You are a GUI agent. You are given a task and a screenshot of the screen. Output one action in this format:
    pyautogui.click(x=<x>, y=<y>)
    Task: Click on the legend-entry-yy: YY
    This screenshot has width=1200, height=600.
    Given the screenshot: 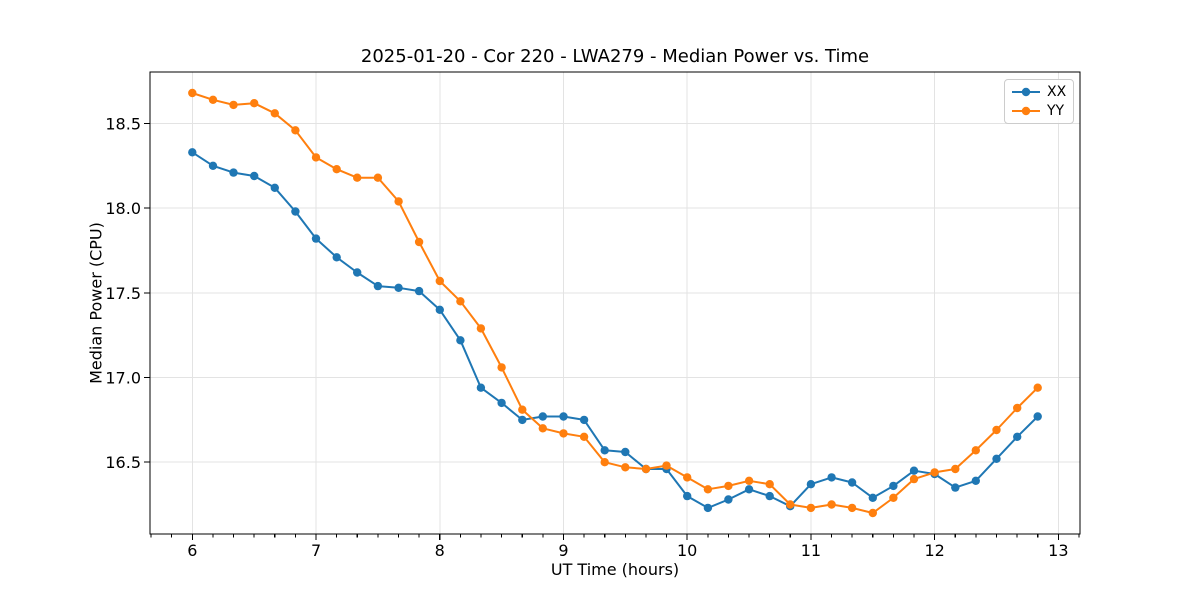 What is the action you would take?
    pyautogui.click(x=1039, y=111)
    